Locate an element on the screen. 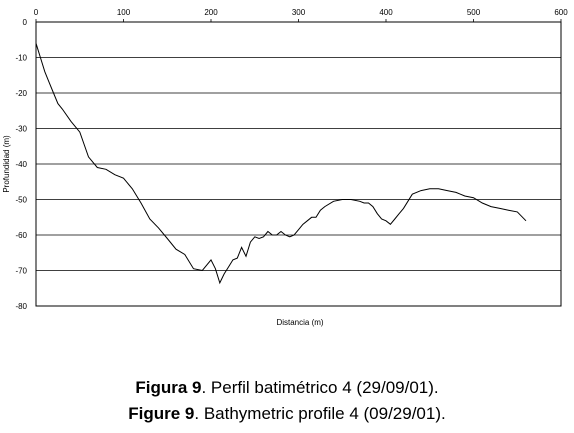  y-tick-label: -40 is located at coordinates (21, 164).